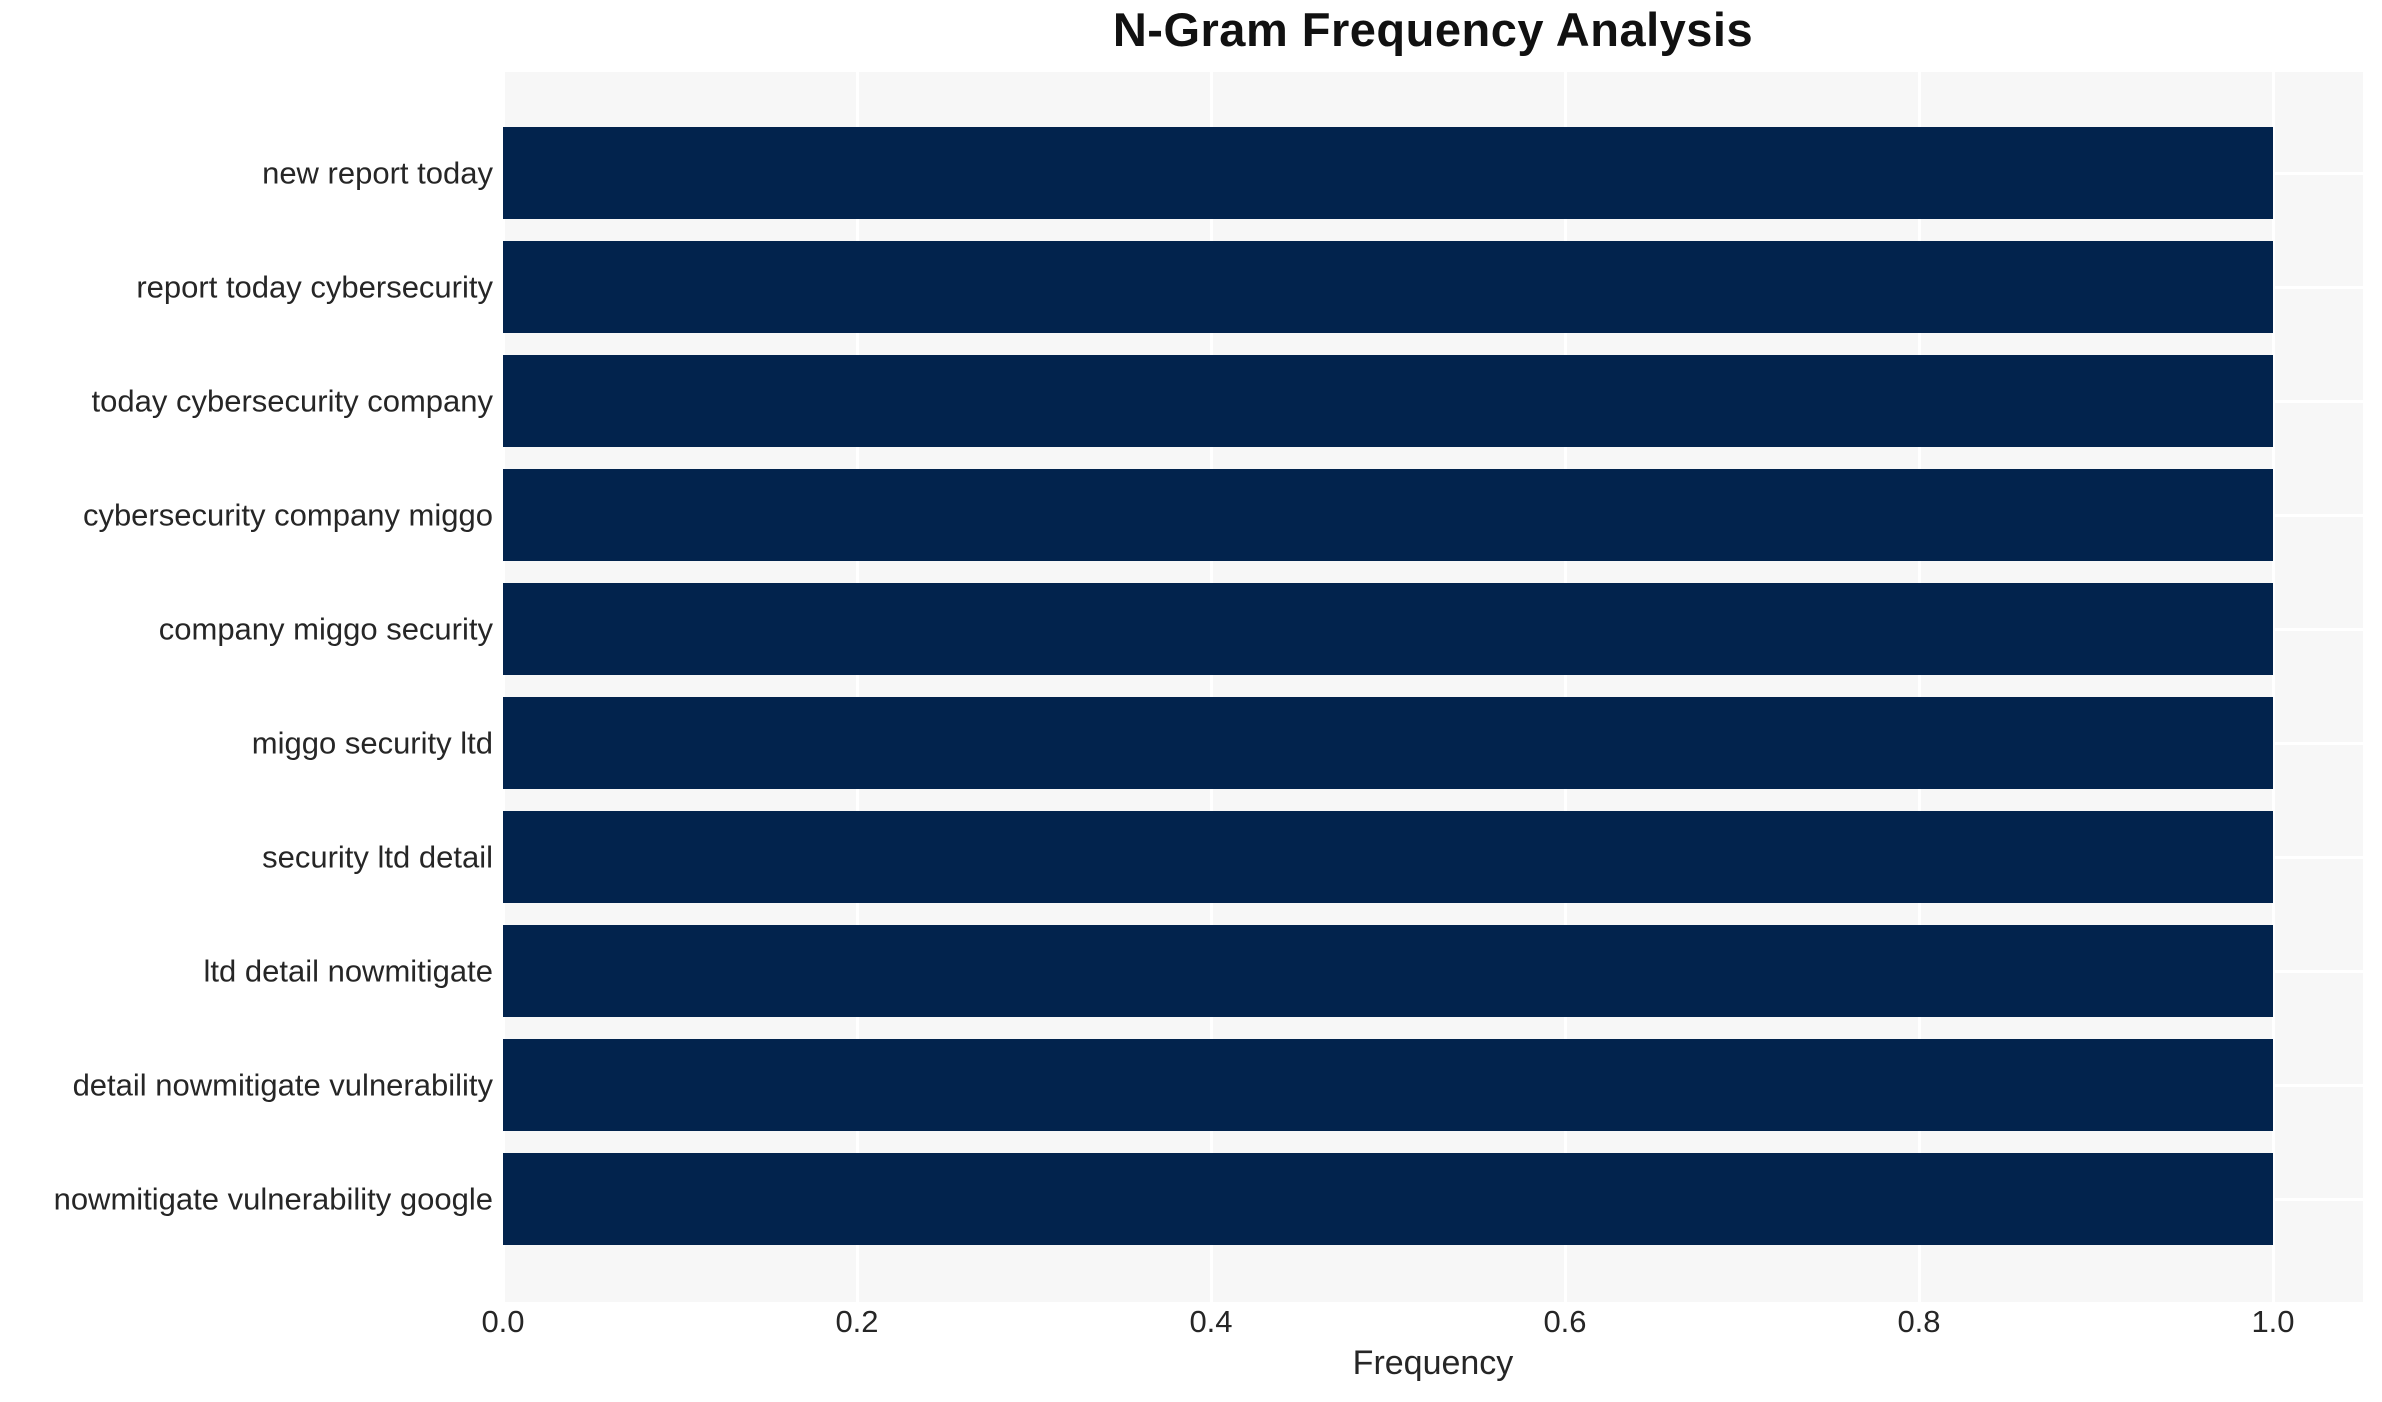 Image resolution: width=2382 pixels, height=1402 pixels. What do you see at coordinates (1565, 1321) in the screenshot?
I see `x-axis-tick-label: 0.6` at bounding box center [1565, 1321].